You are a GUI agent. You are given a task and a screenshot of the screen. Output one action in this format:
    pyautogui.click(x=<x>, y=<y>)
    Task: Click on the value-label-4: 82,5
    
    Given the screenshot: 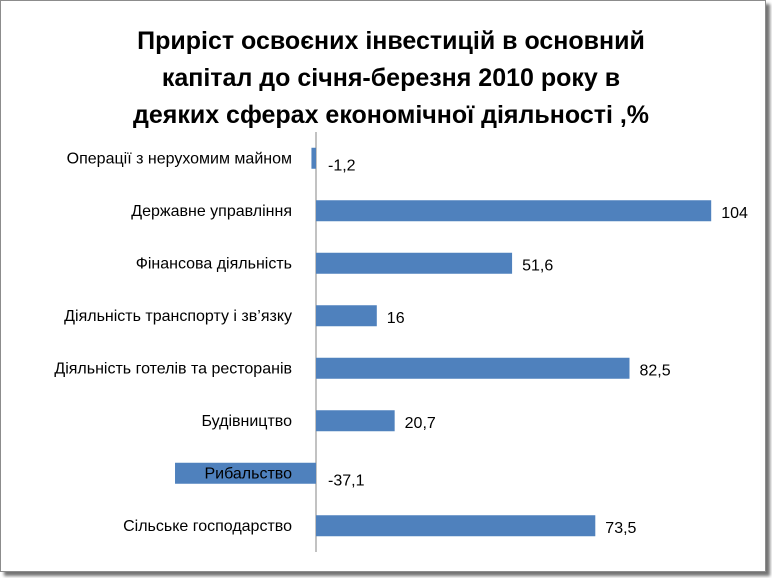 What is the action you would take?
    pyautogui.click(x=655, y=370)
    